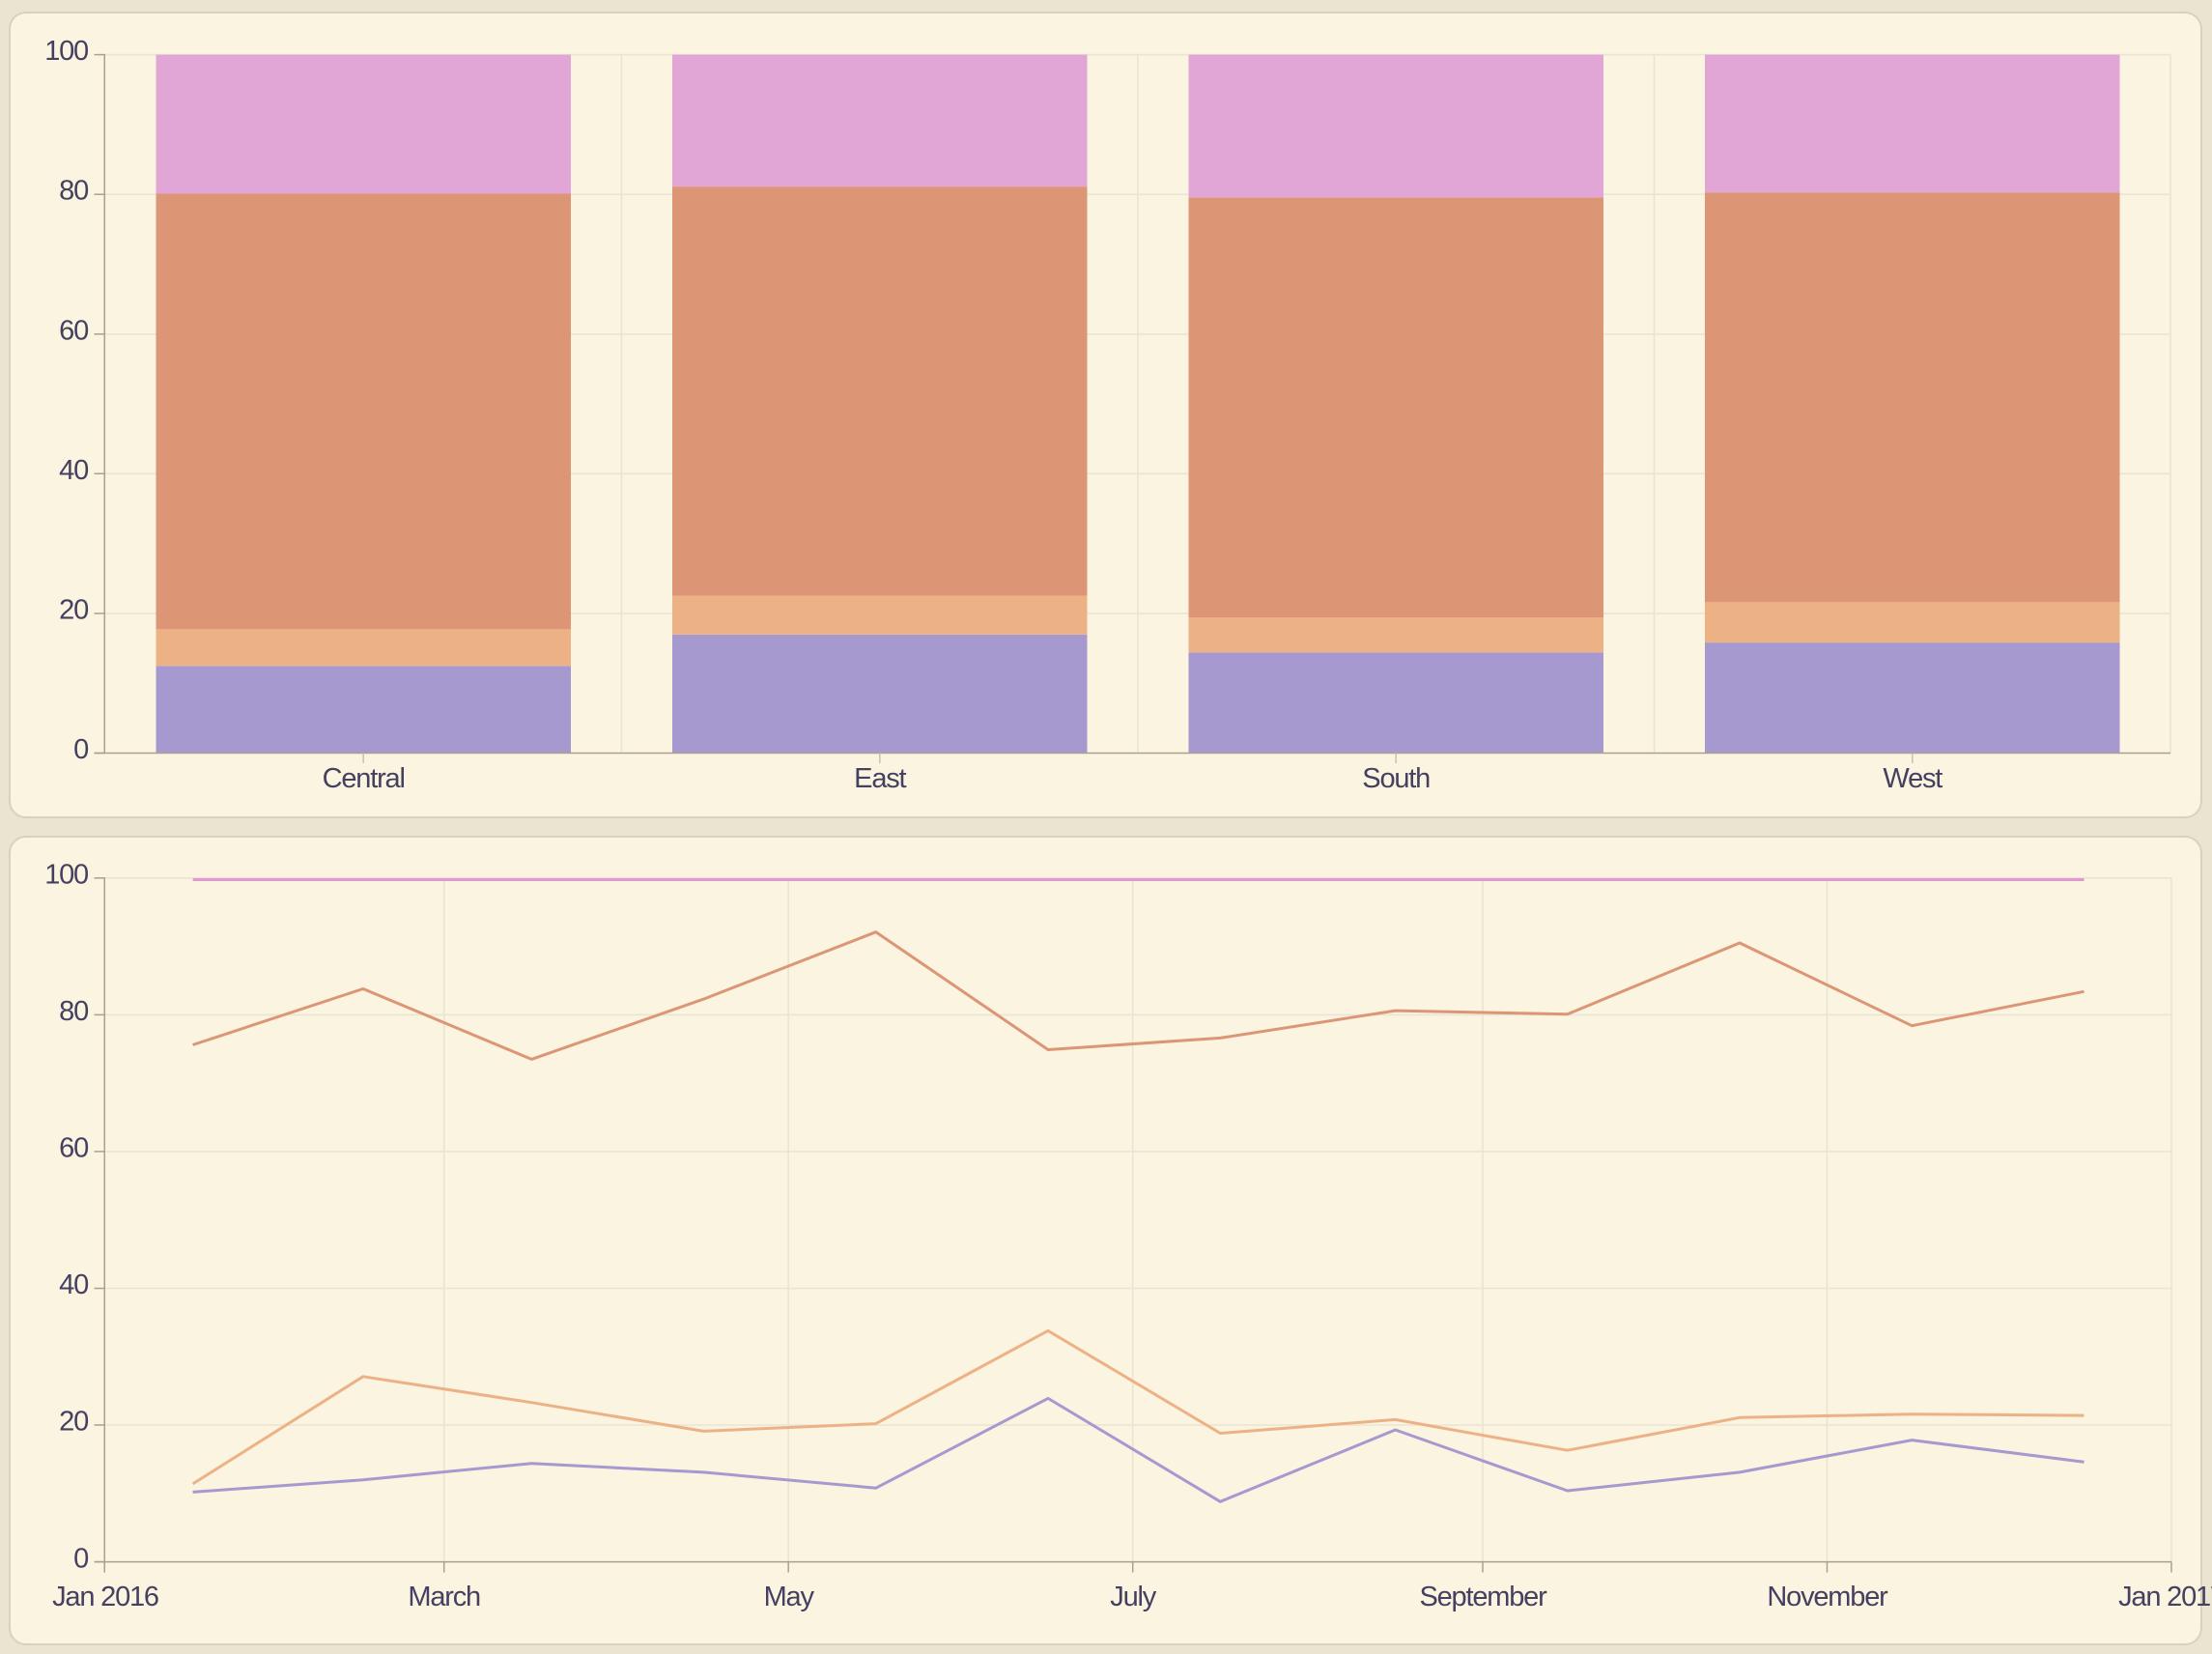  What do you see at coordinates (105, 1597) in the screenshot?
I see `svg-text: Jan 2016` at bounding box center [105, 1597].